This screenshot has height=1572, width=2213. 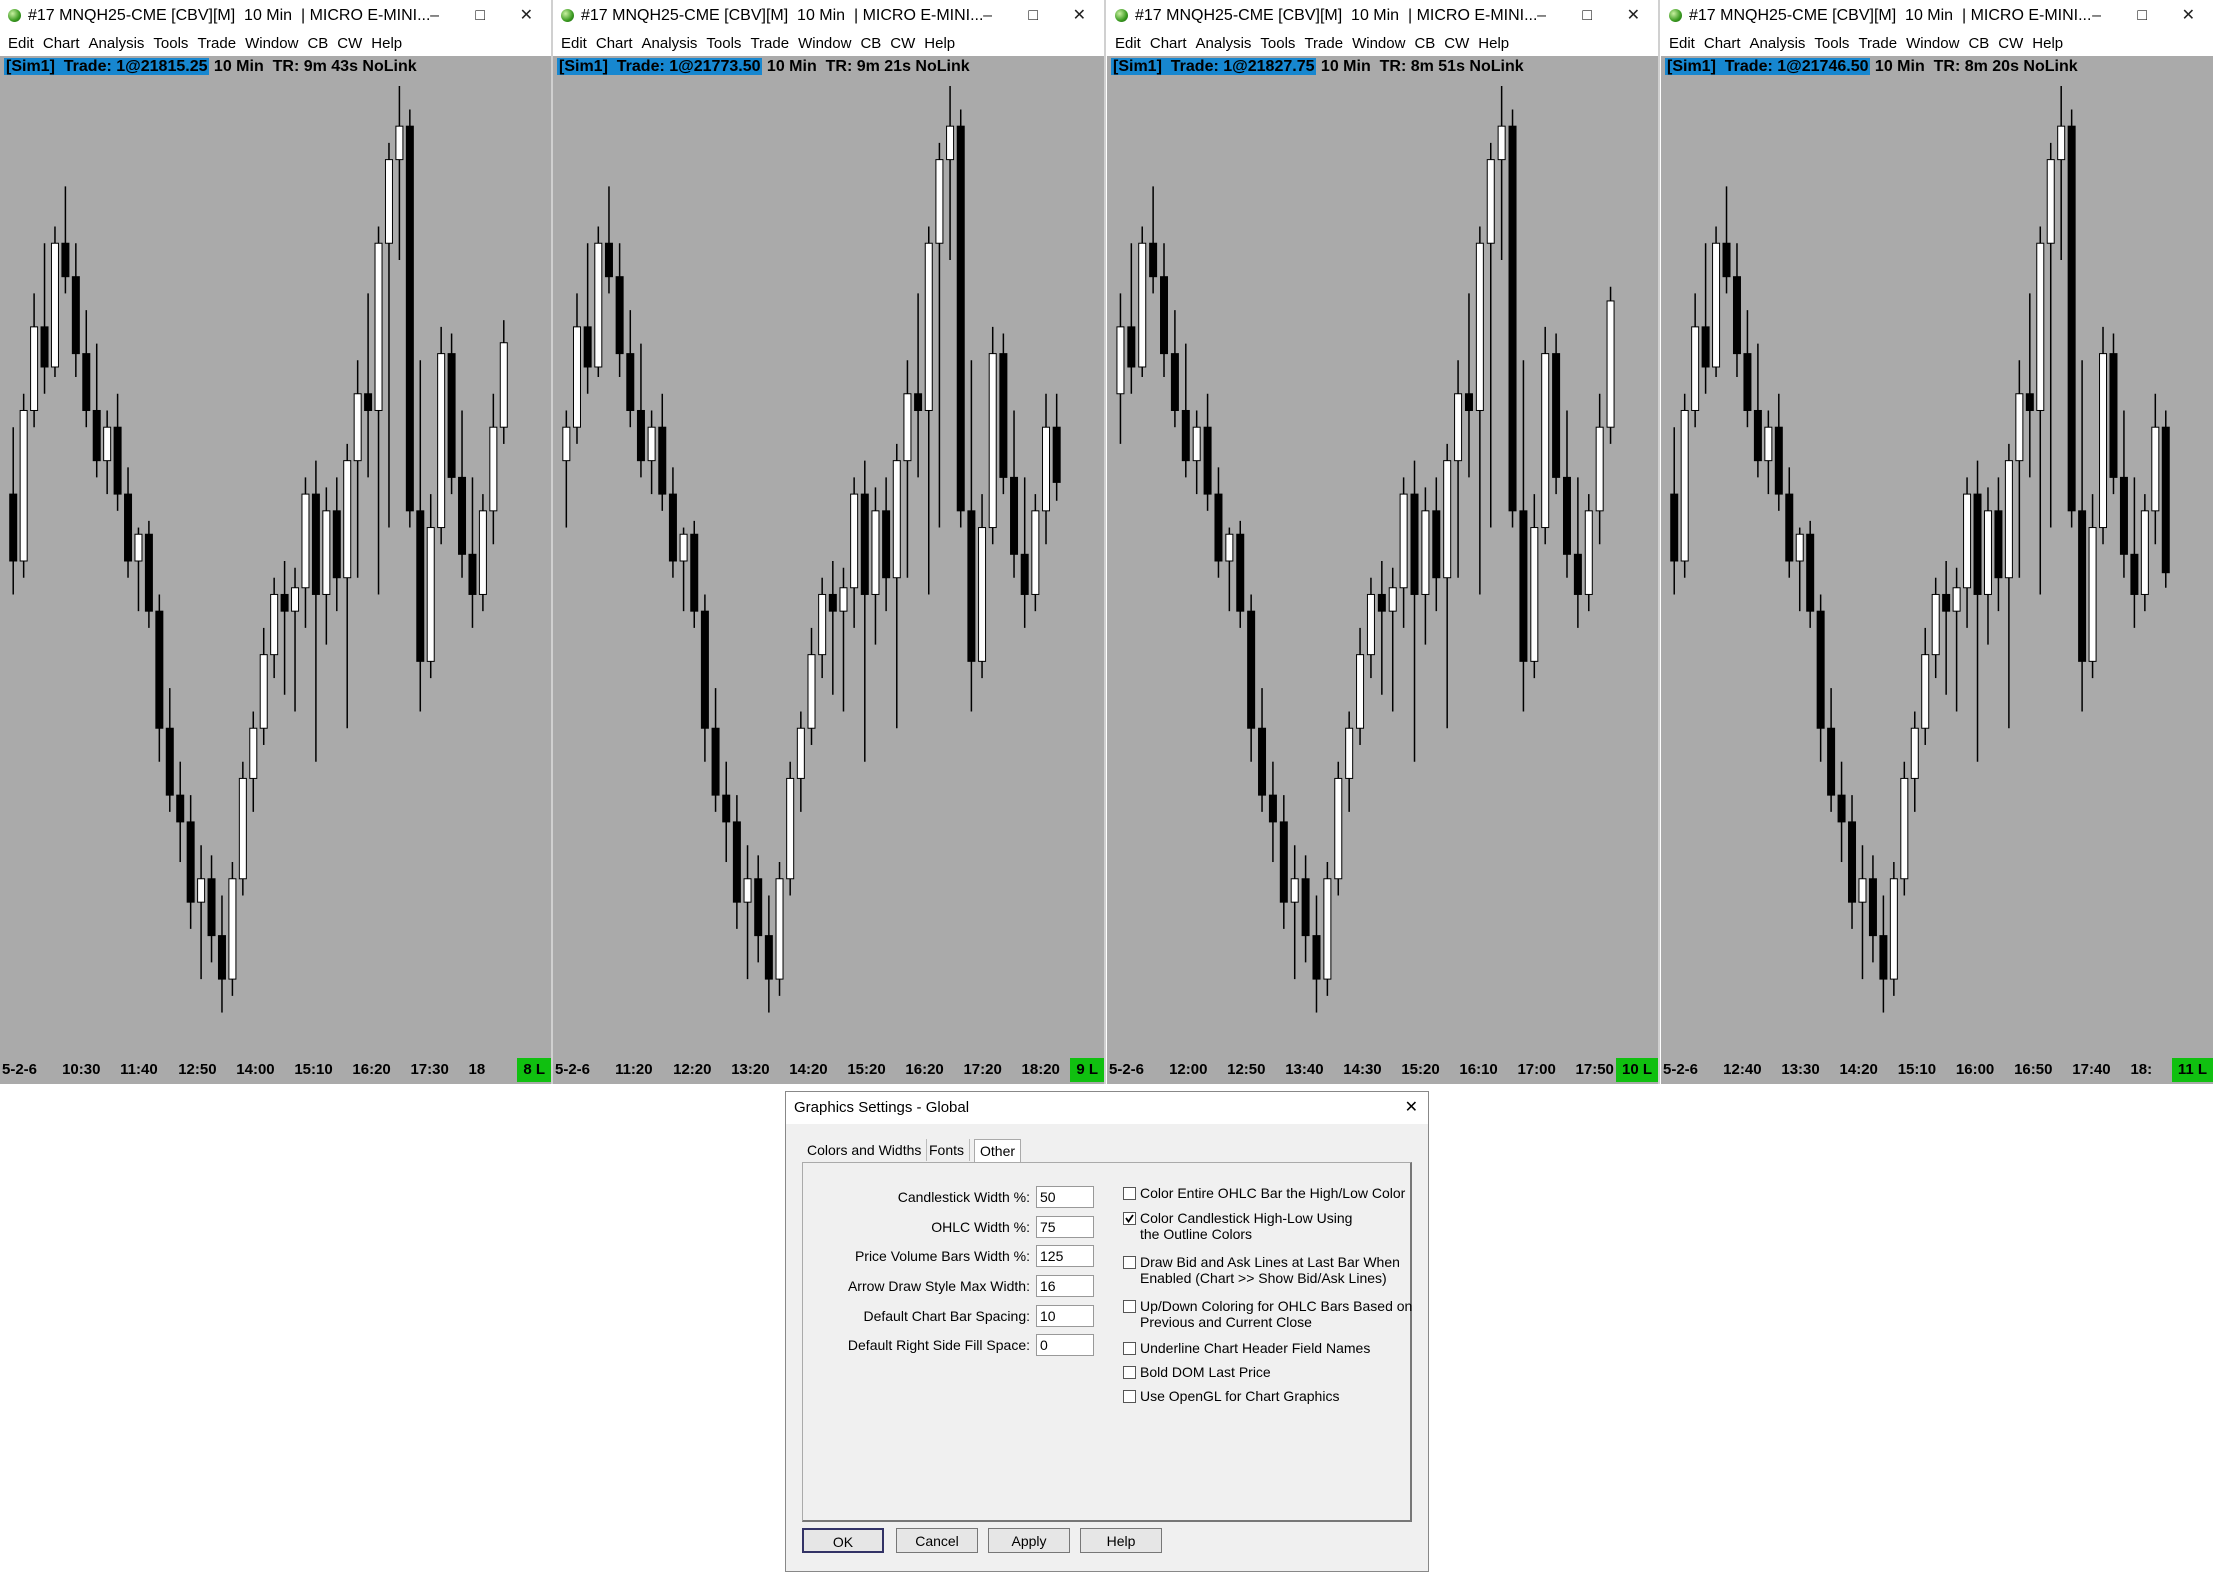 I want to click on checkbox-label: Color Entire OHLC Bar the High/Low Color, so click(x=1272, y=1193).